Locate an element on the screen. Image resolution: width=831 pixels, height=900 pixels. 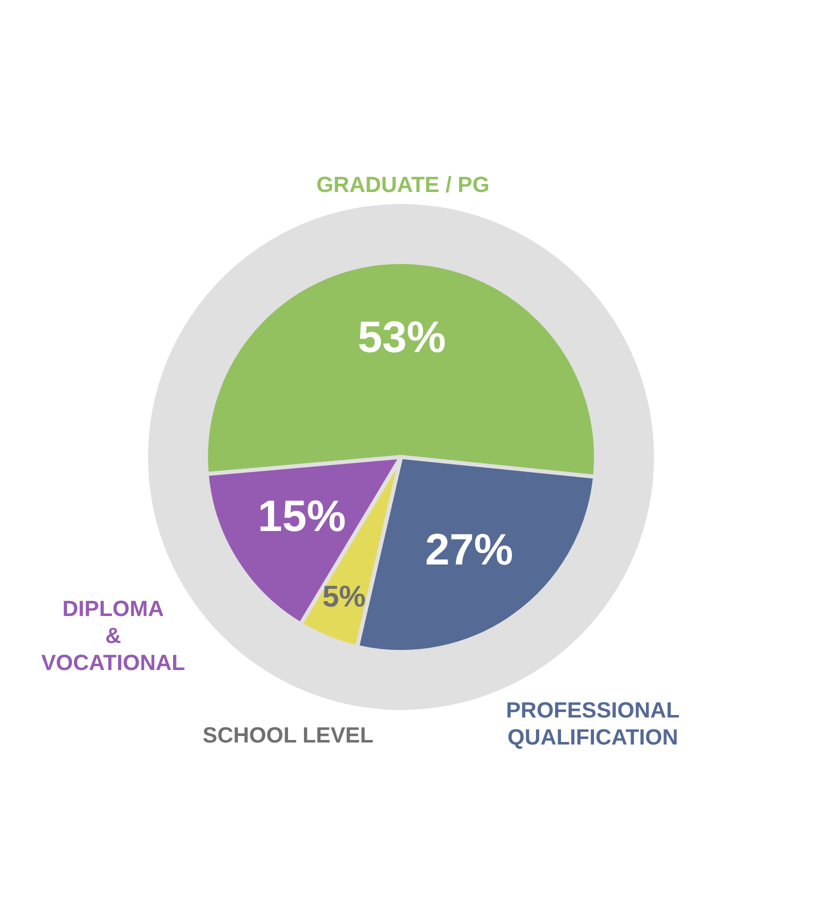
data-label: 53% is located at coordinates (402, 337).